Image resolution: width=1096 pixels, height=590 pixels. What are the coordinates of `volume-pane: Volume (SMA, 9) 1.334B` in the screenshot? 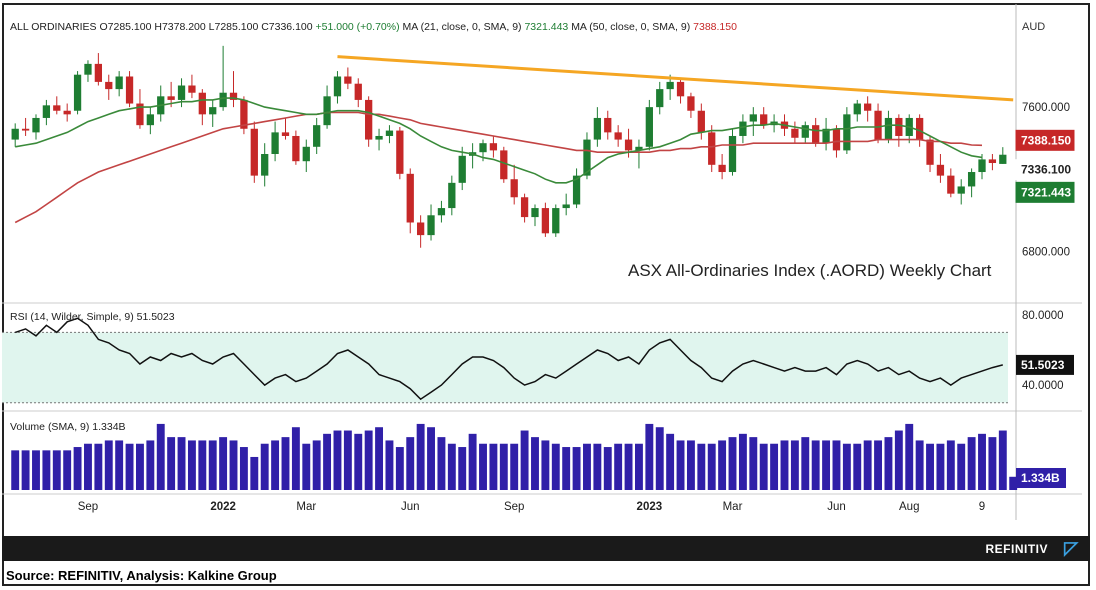 It's located at (514, 455).